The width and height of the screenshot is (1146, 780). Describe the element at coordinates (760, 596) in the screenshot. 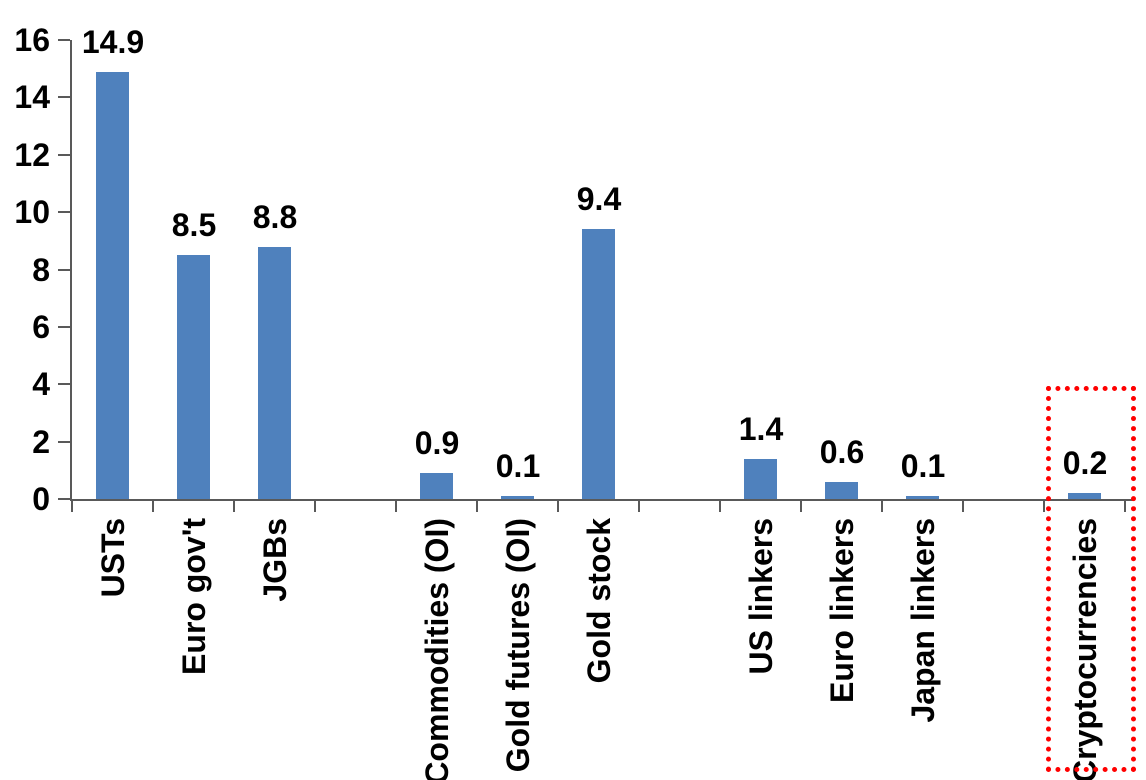

I see `category-label: US linkers` at that location.